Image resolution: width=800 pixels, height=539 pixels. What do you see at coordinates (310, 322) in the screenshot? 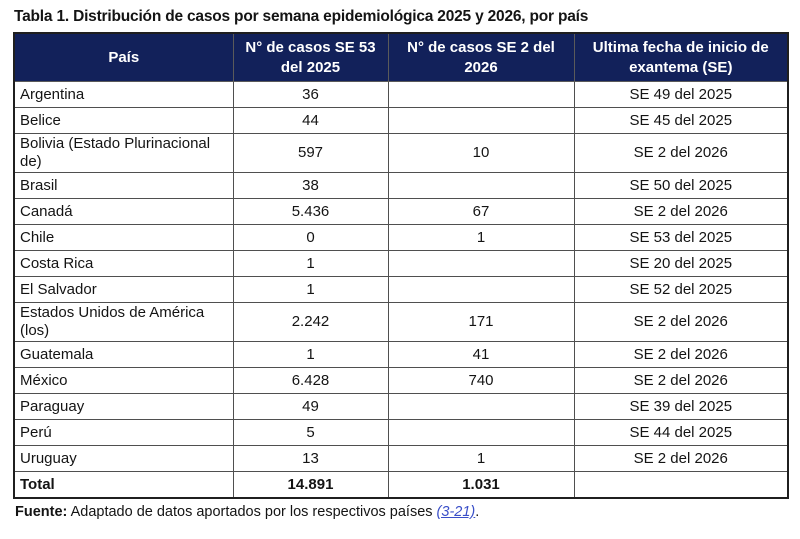
I see `cell-se53: 2.242` at bounding box center [310, 322].